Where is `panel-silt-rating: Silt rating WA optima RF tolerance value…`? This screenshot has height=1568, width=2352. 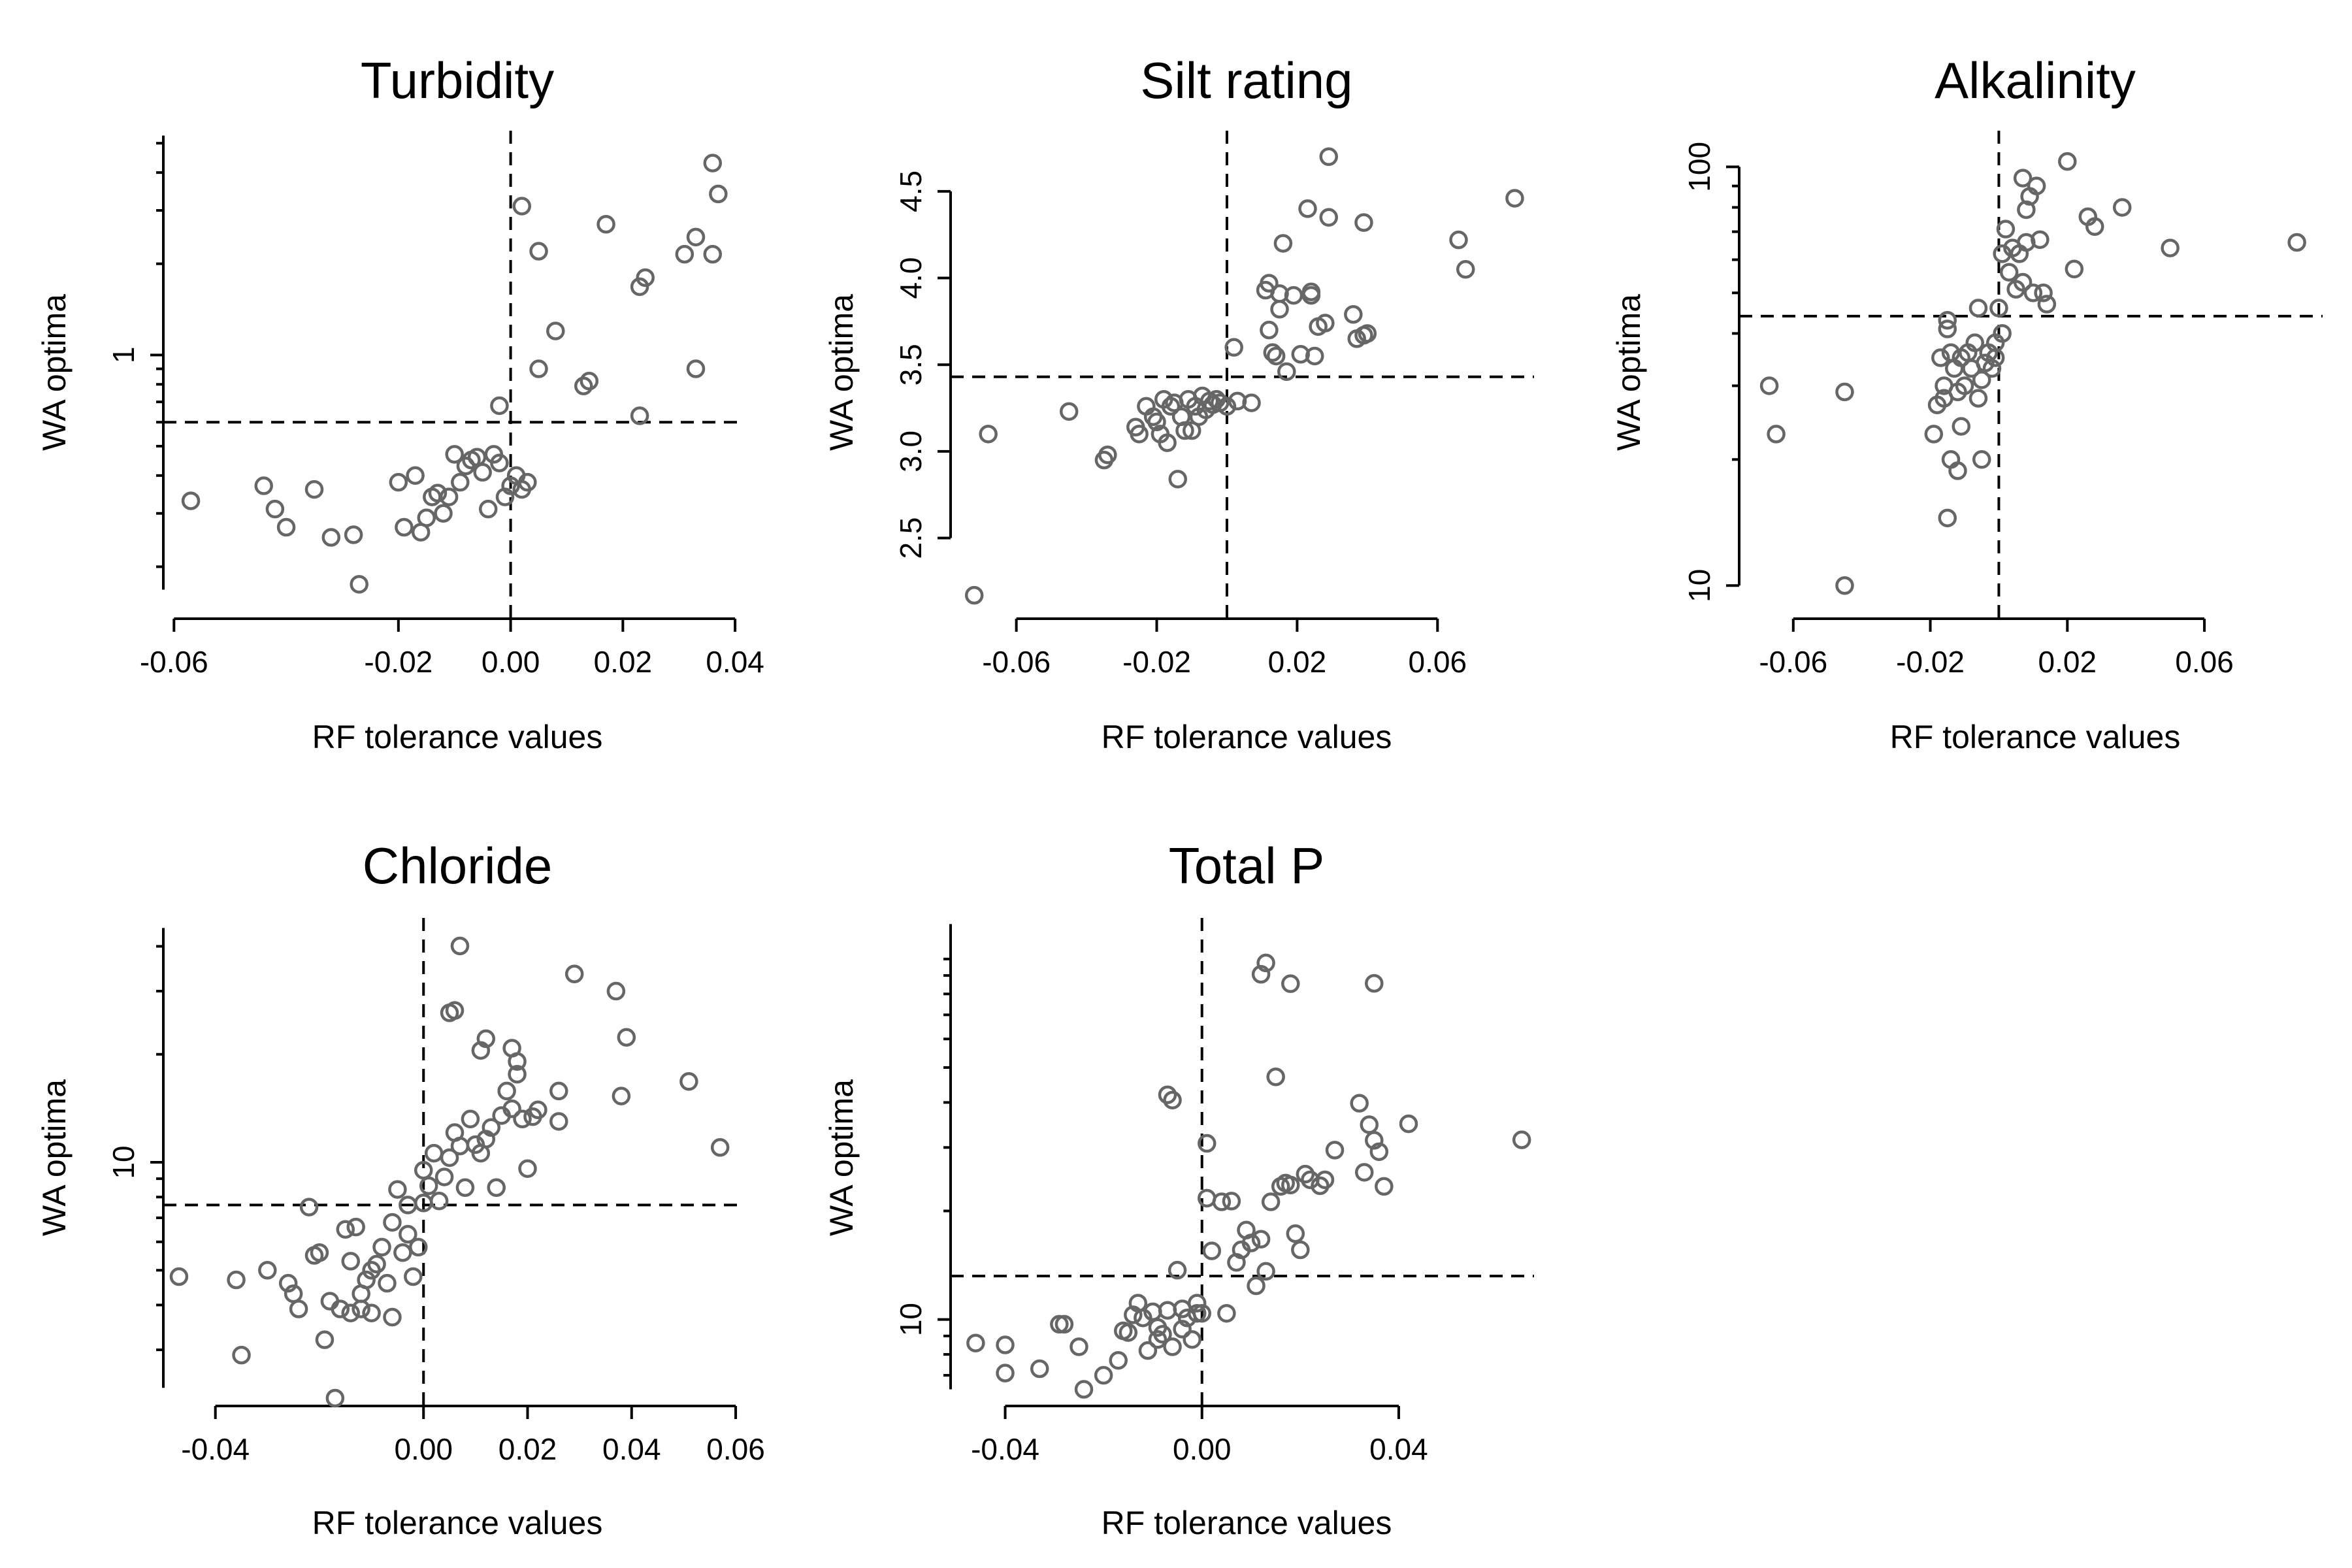
panel-silt-rating: Silt rating WA optima RF tolerance value… is located at coordinates (1178, 403).